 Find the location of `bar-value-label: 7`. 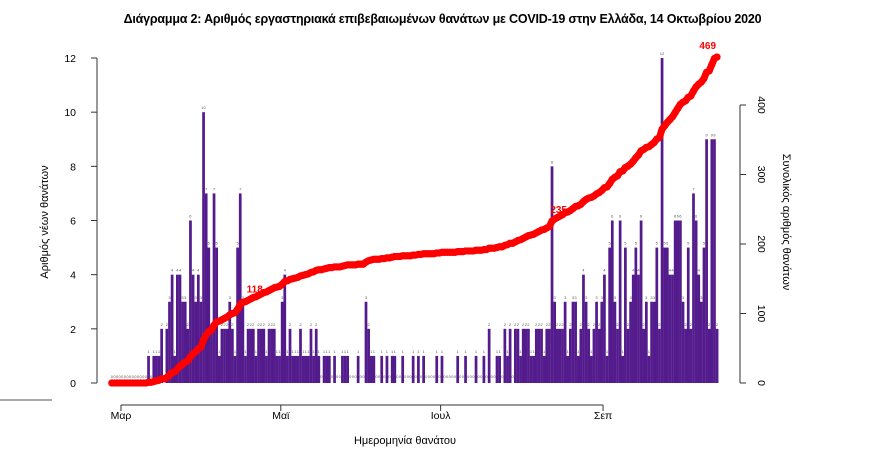

bar-value-label: 7 is located at coordinates (206, 188).